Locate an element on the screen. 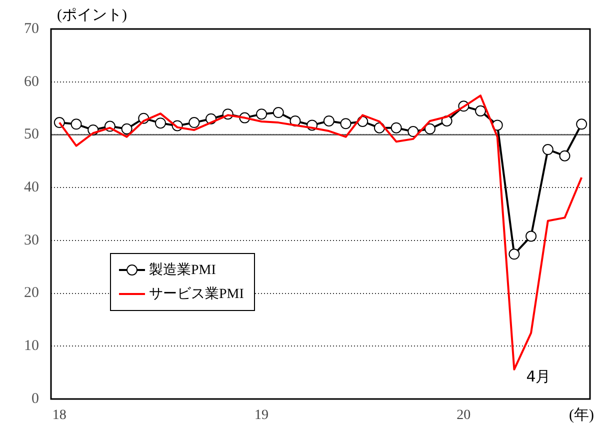 This screenshot has width=597, height=428. y-tick-label: 30 is located at coordinates (31, 240).